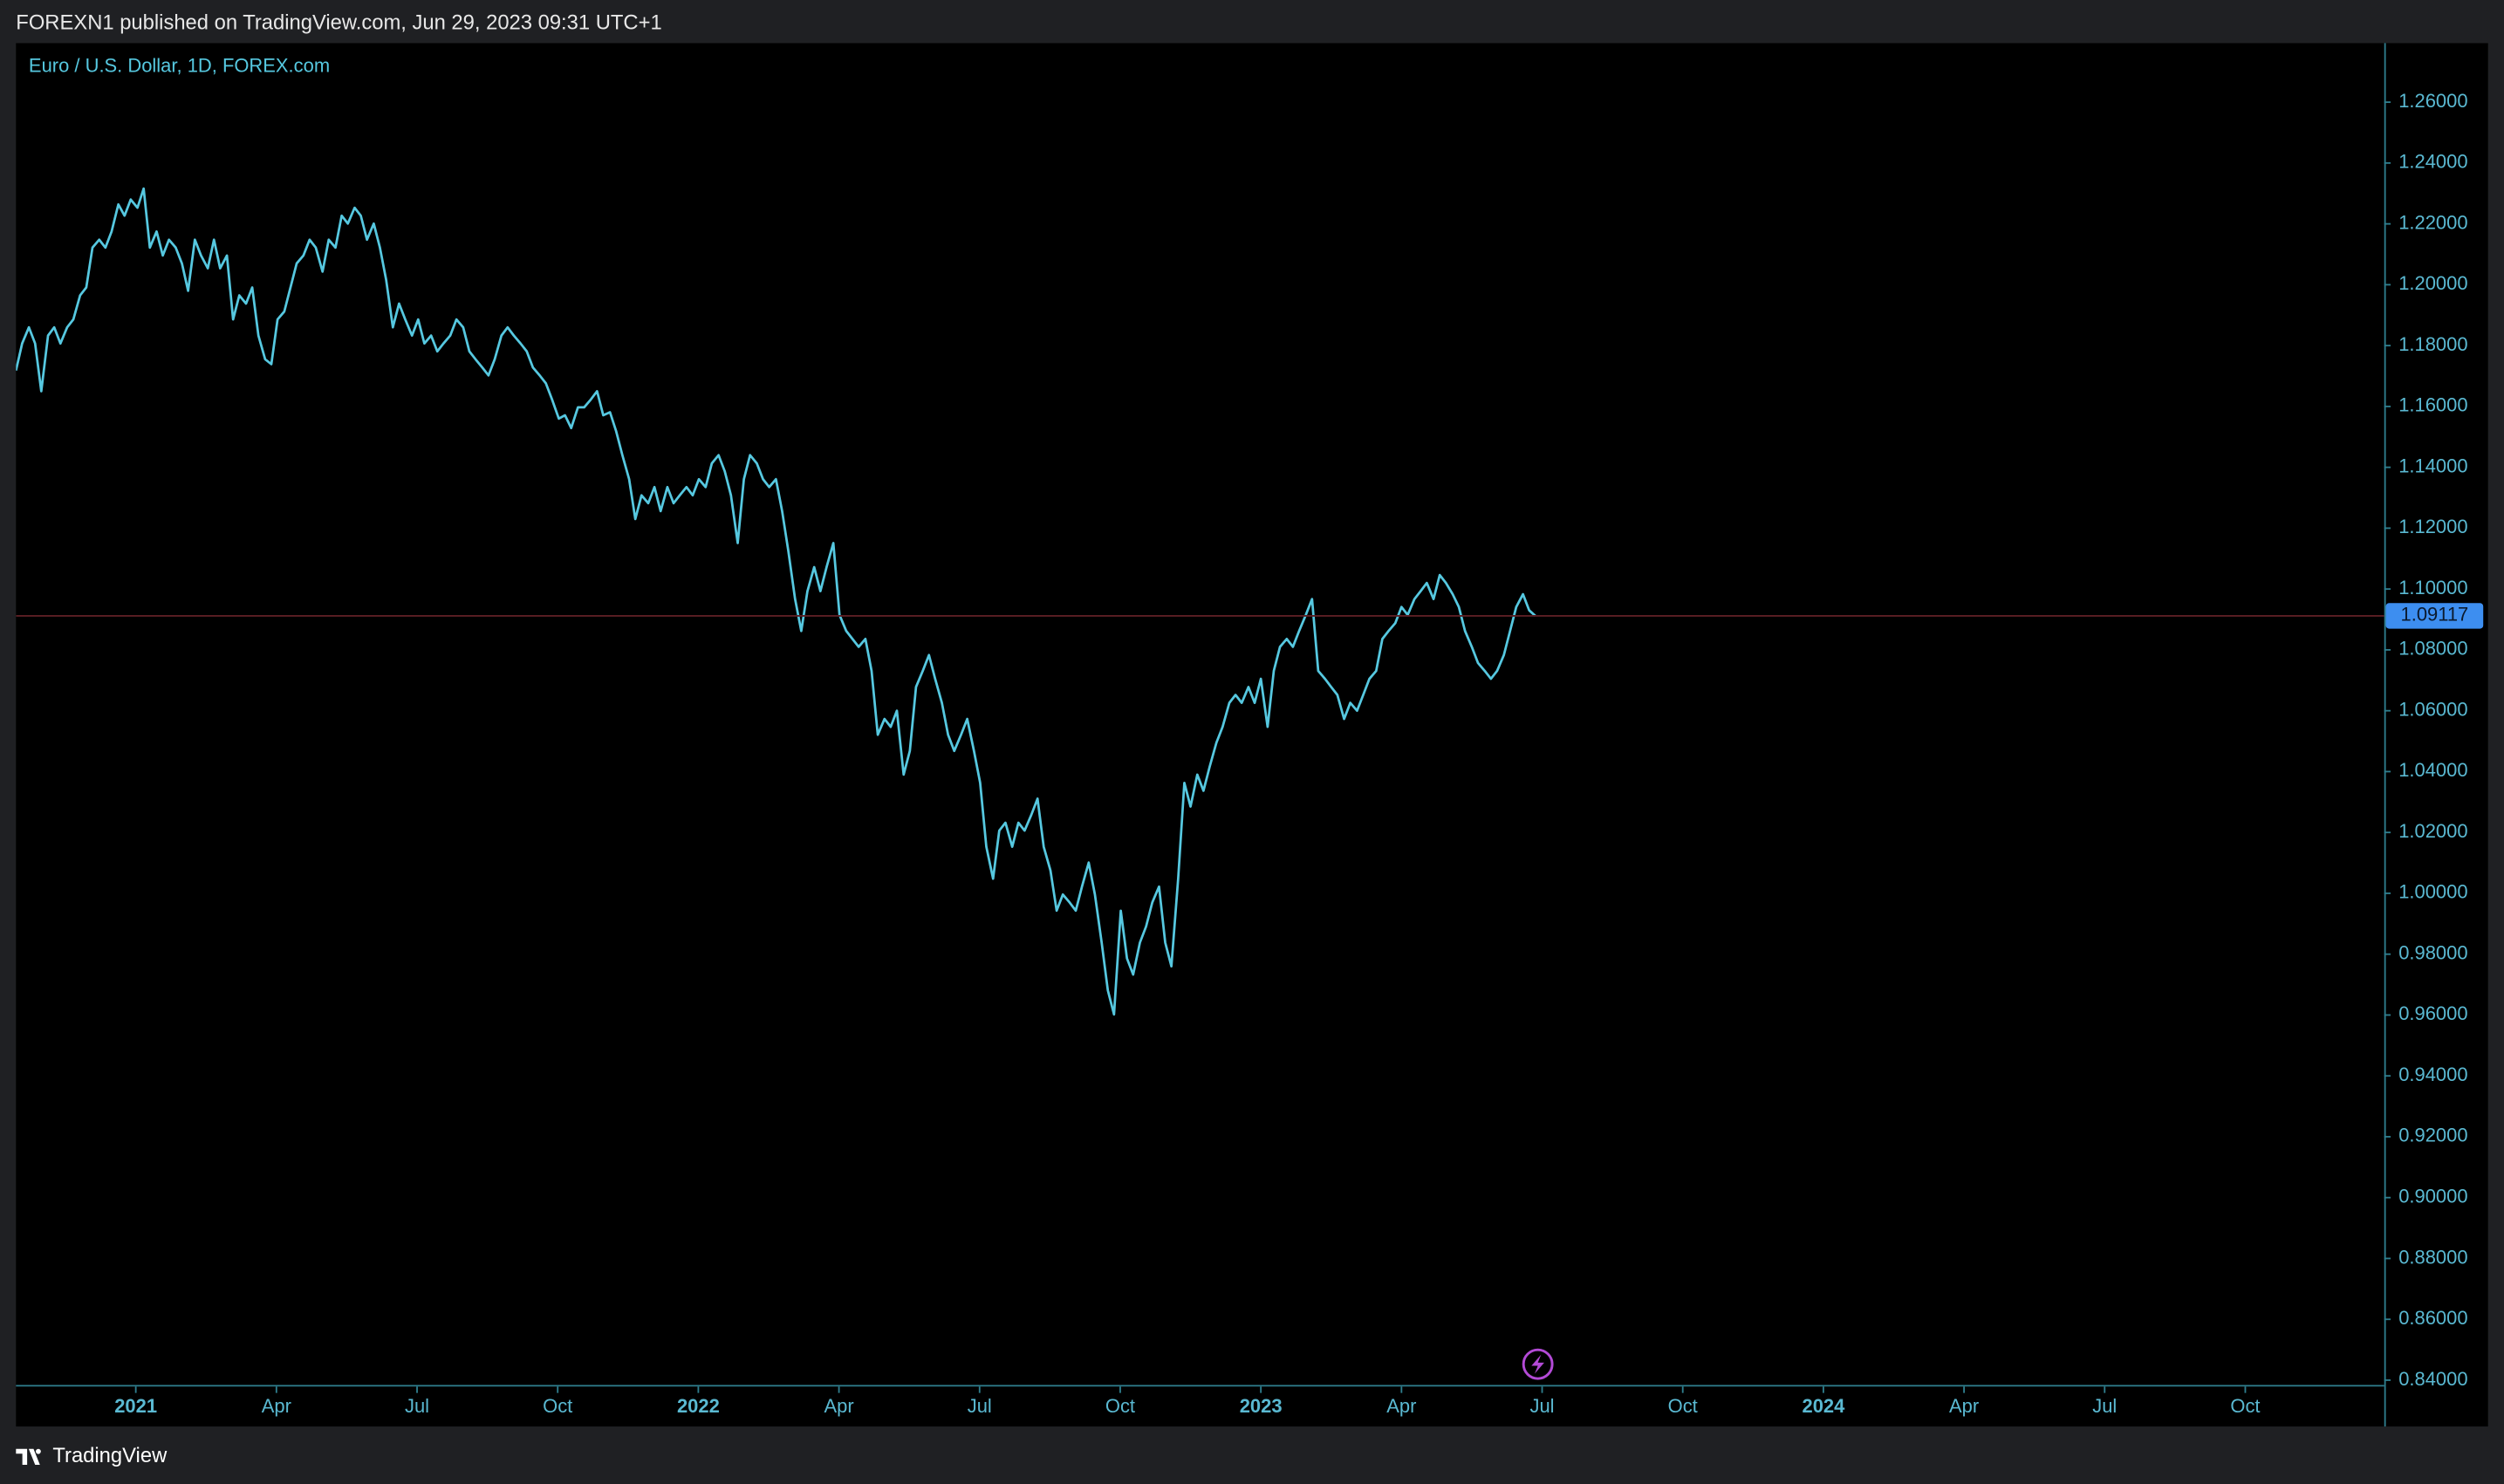 The image size is (2504, 1484). Describe the element at coordinates (2432, 405) in the screenshot. I see `y-tick-label: 1.16000` at that location.